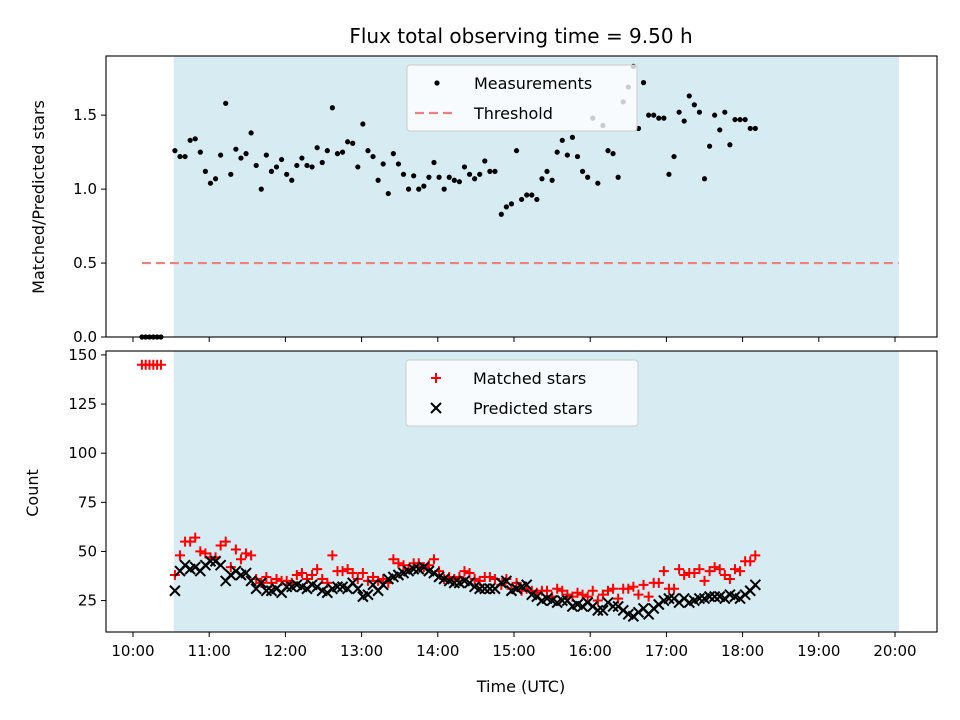 This screenshot has width=960, height=720. I want to click on legend-label: Predicted stars, so click(533, 408).